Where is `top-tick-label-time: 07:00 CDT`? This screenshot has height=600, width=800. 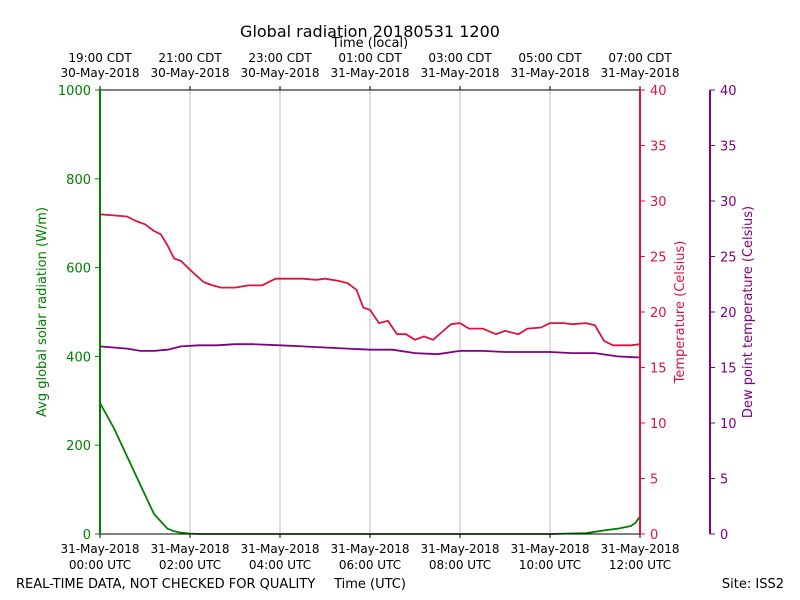 top-tick-label-time: 07:00 CDT is located at coordinates (640, 58).